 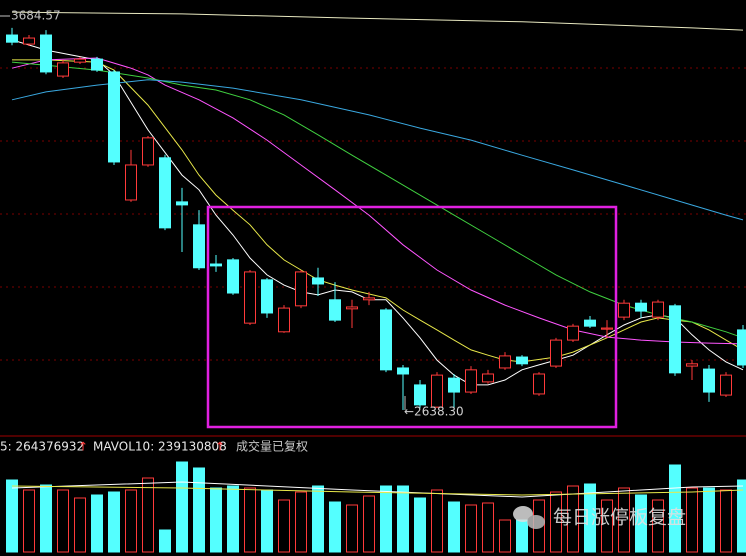 I want to click on watermark-icon, so click(x=529, y=517).